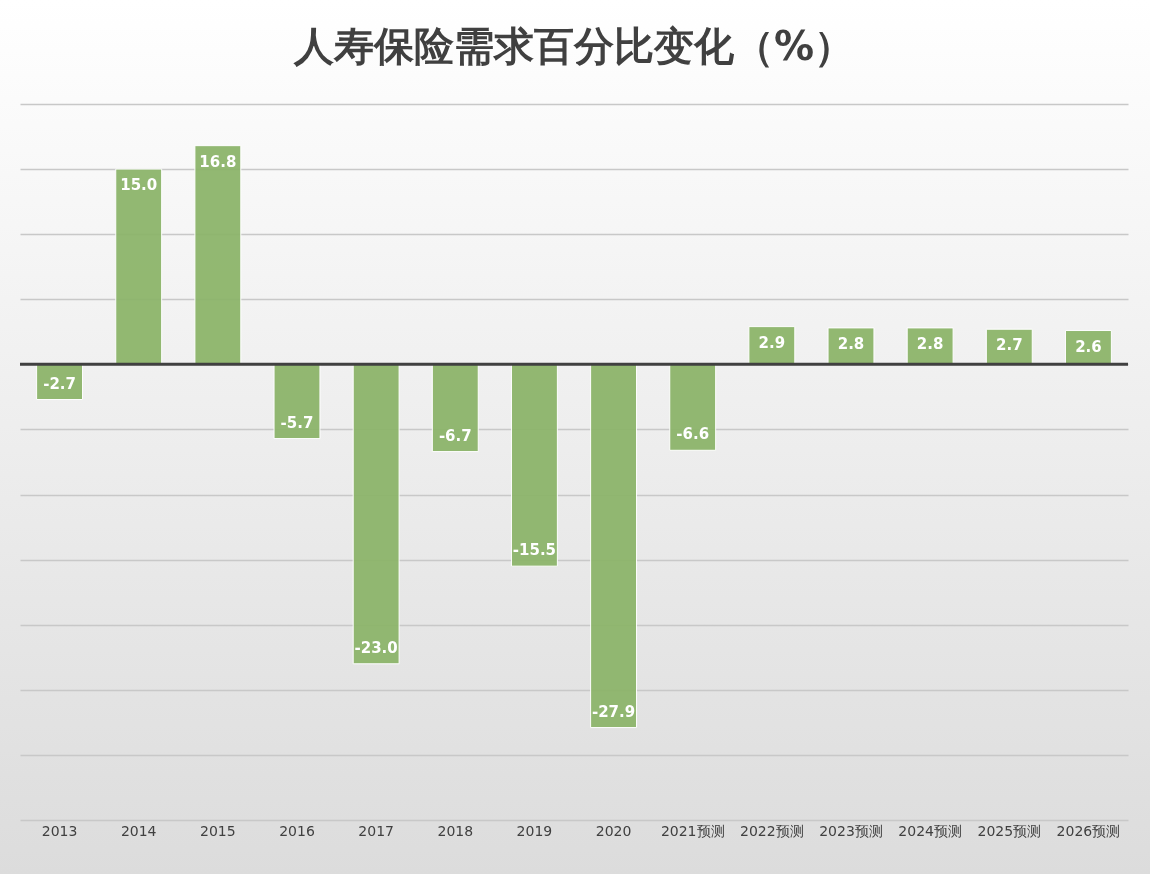 This screenshot has height=874, width=1150. Describe the element at coordinates (455, 435) in the screenshot. I see `data-label: -6.7` at that location.